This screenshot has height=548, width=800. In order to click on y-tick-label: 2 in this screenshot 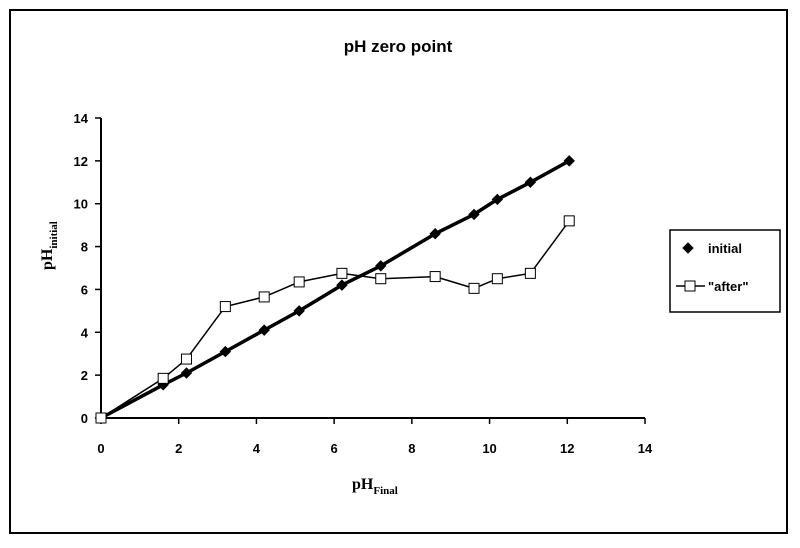, I will do `click(84, 375)`.